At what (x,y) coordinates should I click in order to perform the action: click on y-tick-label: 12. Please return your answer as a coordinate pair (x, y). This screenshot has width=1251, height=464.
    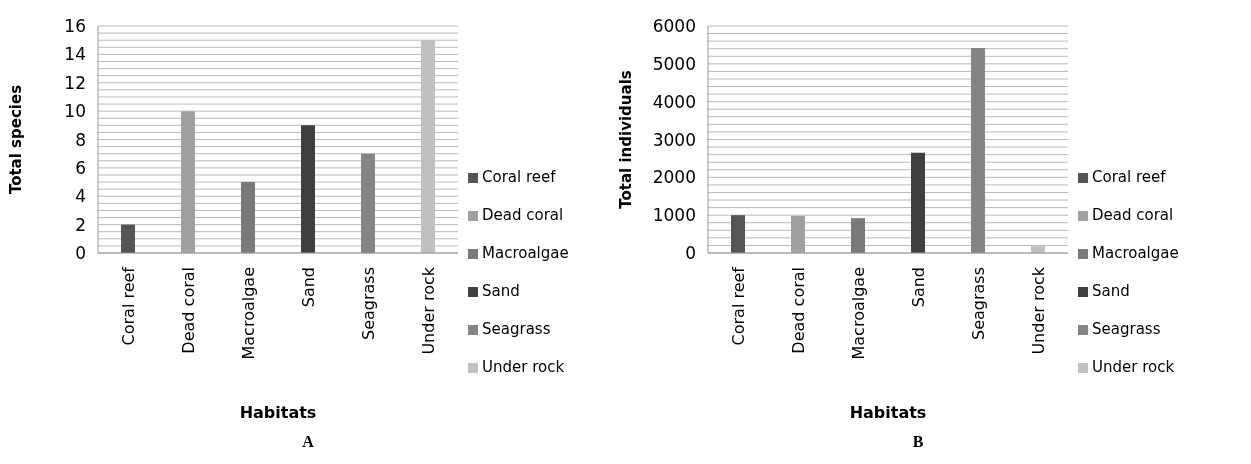
    Looking at the image, I should click on (75, 82).